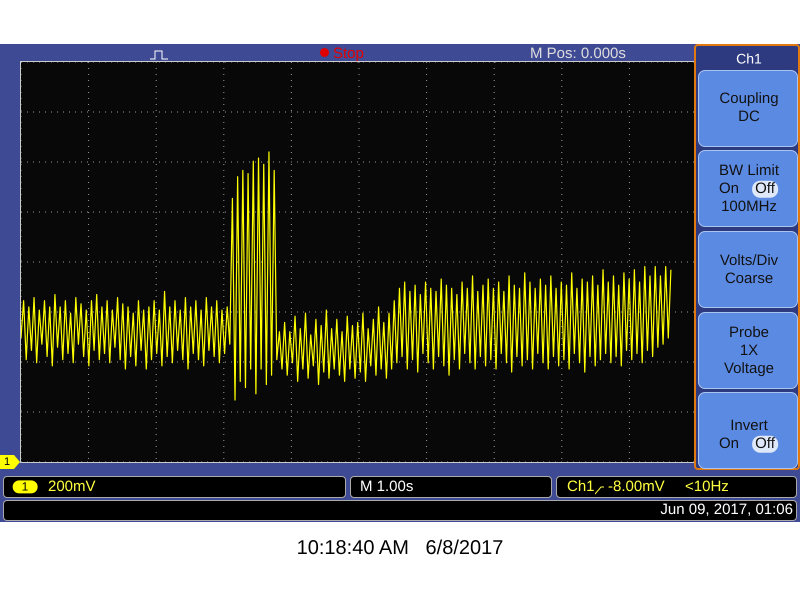 The width and height of the screenshot is (800, 600). What do you see at coordinates (749, 369) in the screenshot?
I see `text: Voltage` at bounding box center [749, 369].